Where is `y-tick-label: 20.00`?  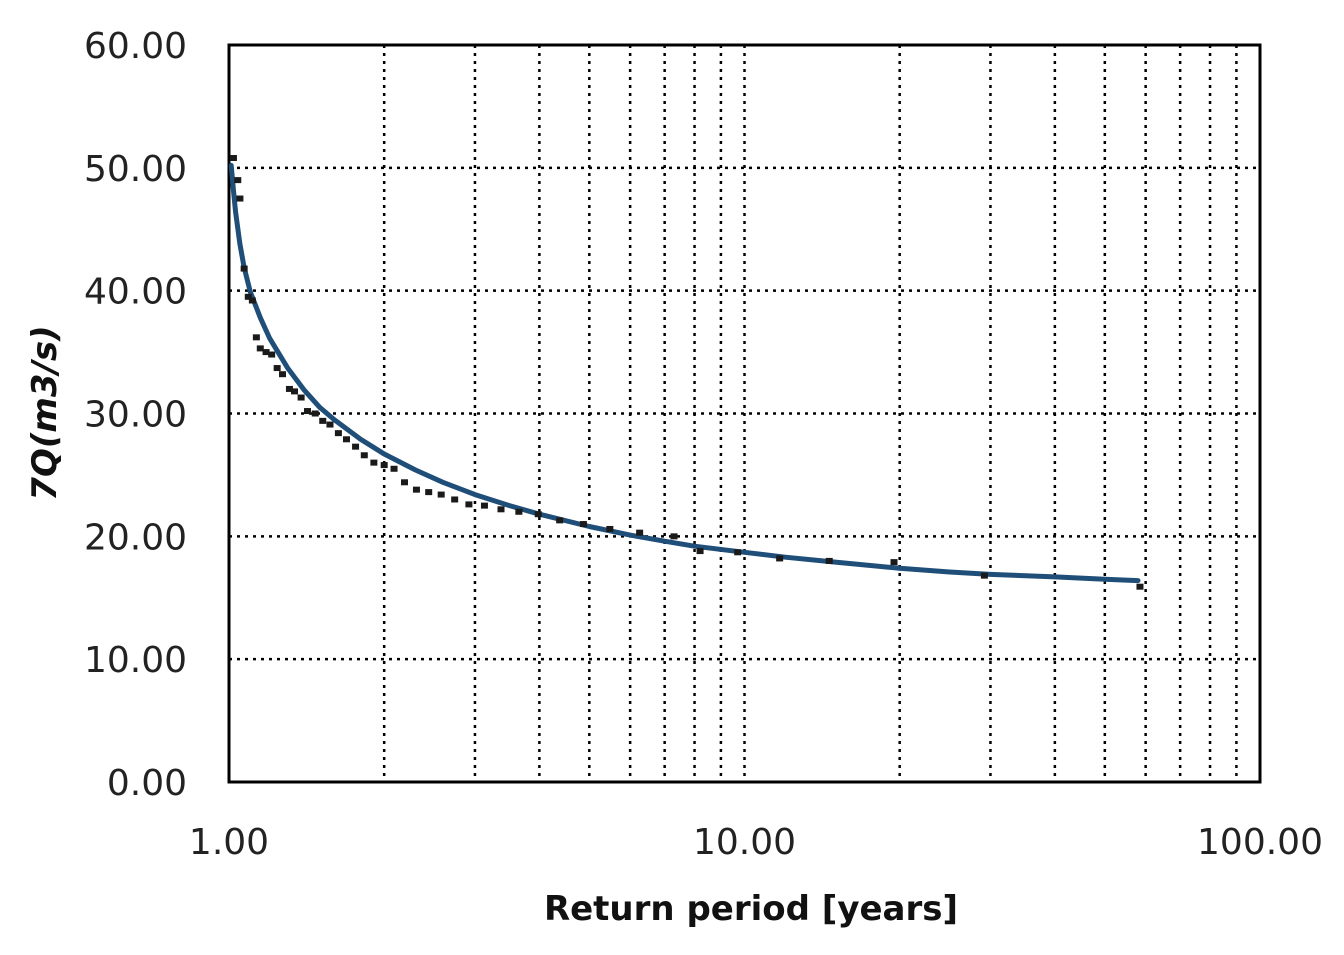
y-tick-label: 20.00 is located at coordinates (135, 537).